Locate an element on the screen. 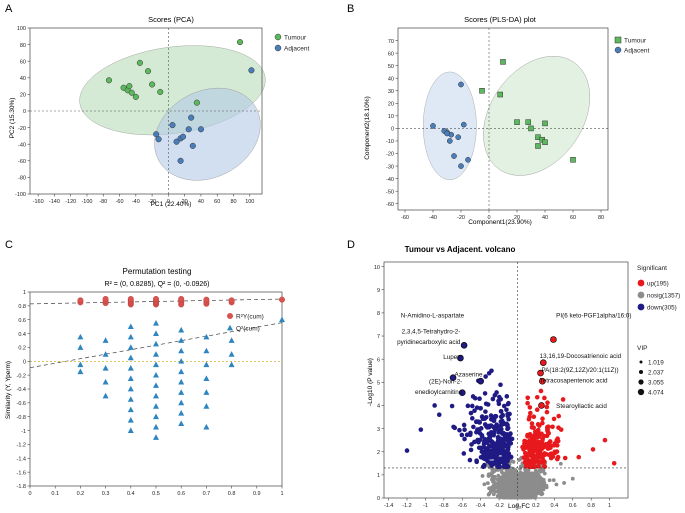  x-tick-label: -40 is located at coordinates (433, 218).